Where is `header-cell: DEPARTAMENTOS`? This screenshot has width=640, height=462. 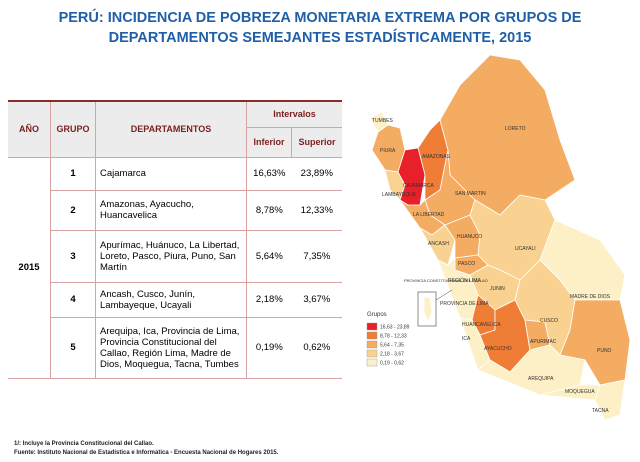 header-cell: DEPARTAMENTOS is located at coordinates (171, 129).